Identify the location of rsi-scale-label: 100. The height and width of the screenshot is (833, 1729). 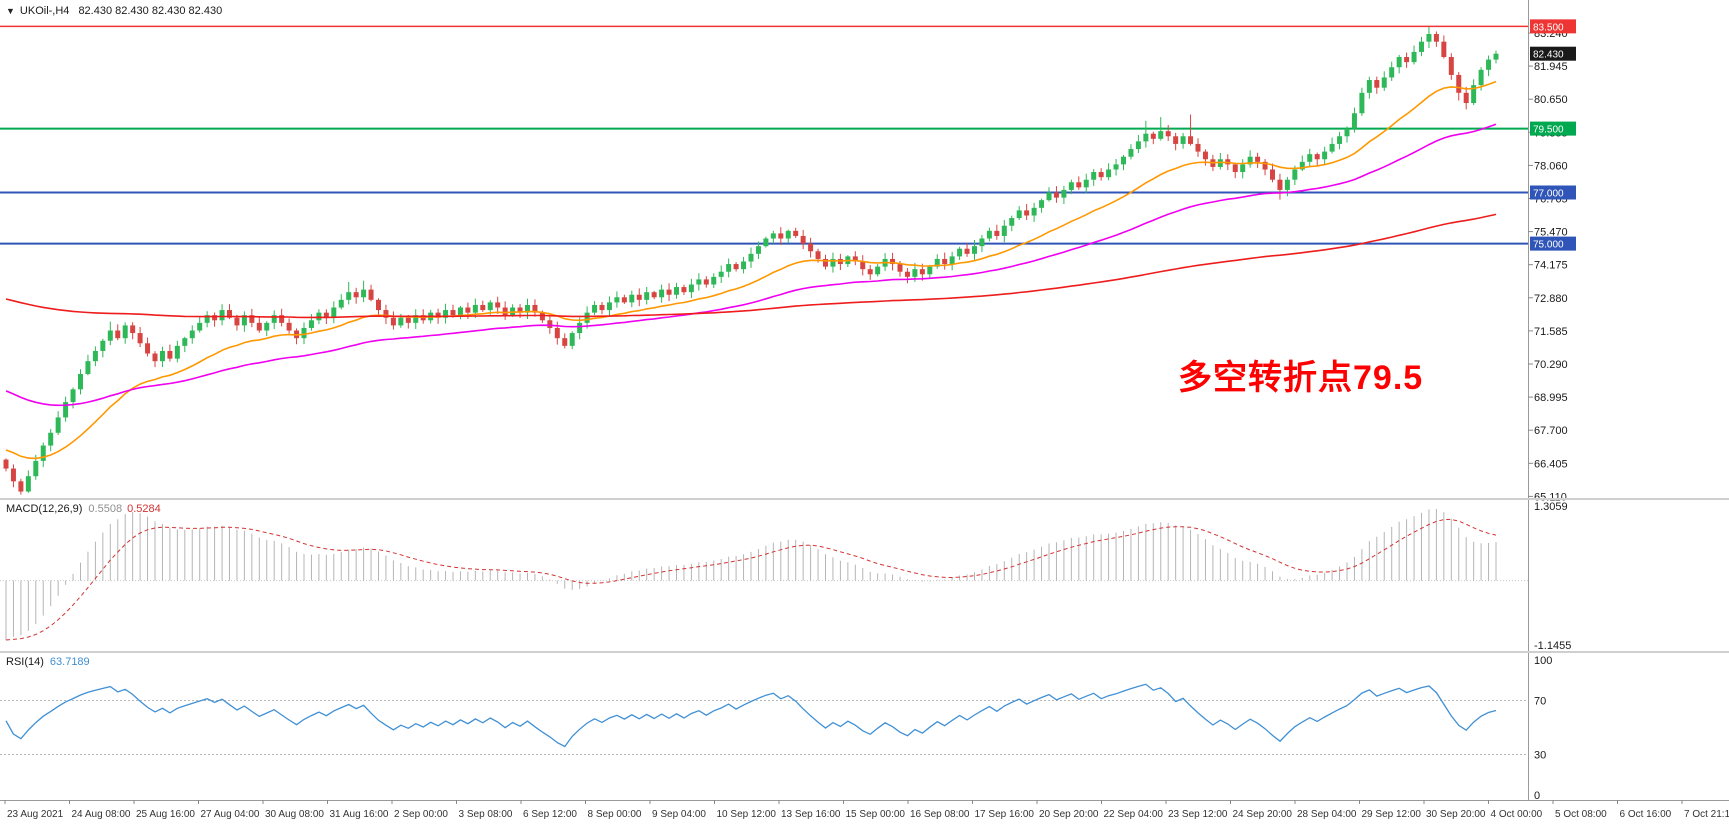
(1543, 661).